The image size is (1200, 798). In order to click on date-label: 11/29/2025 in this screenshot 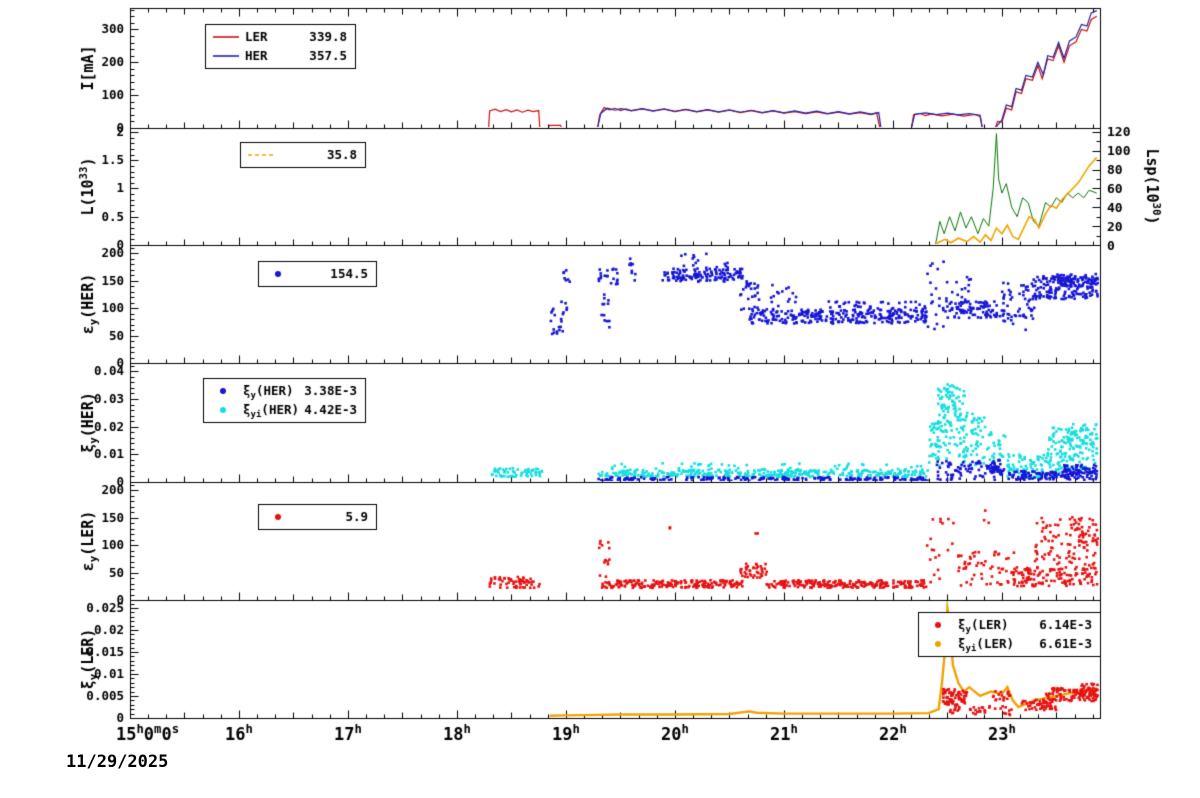, I will do `click(117, 762)`.